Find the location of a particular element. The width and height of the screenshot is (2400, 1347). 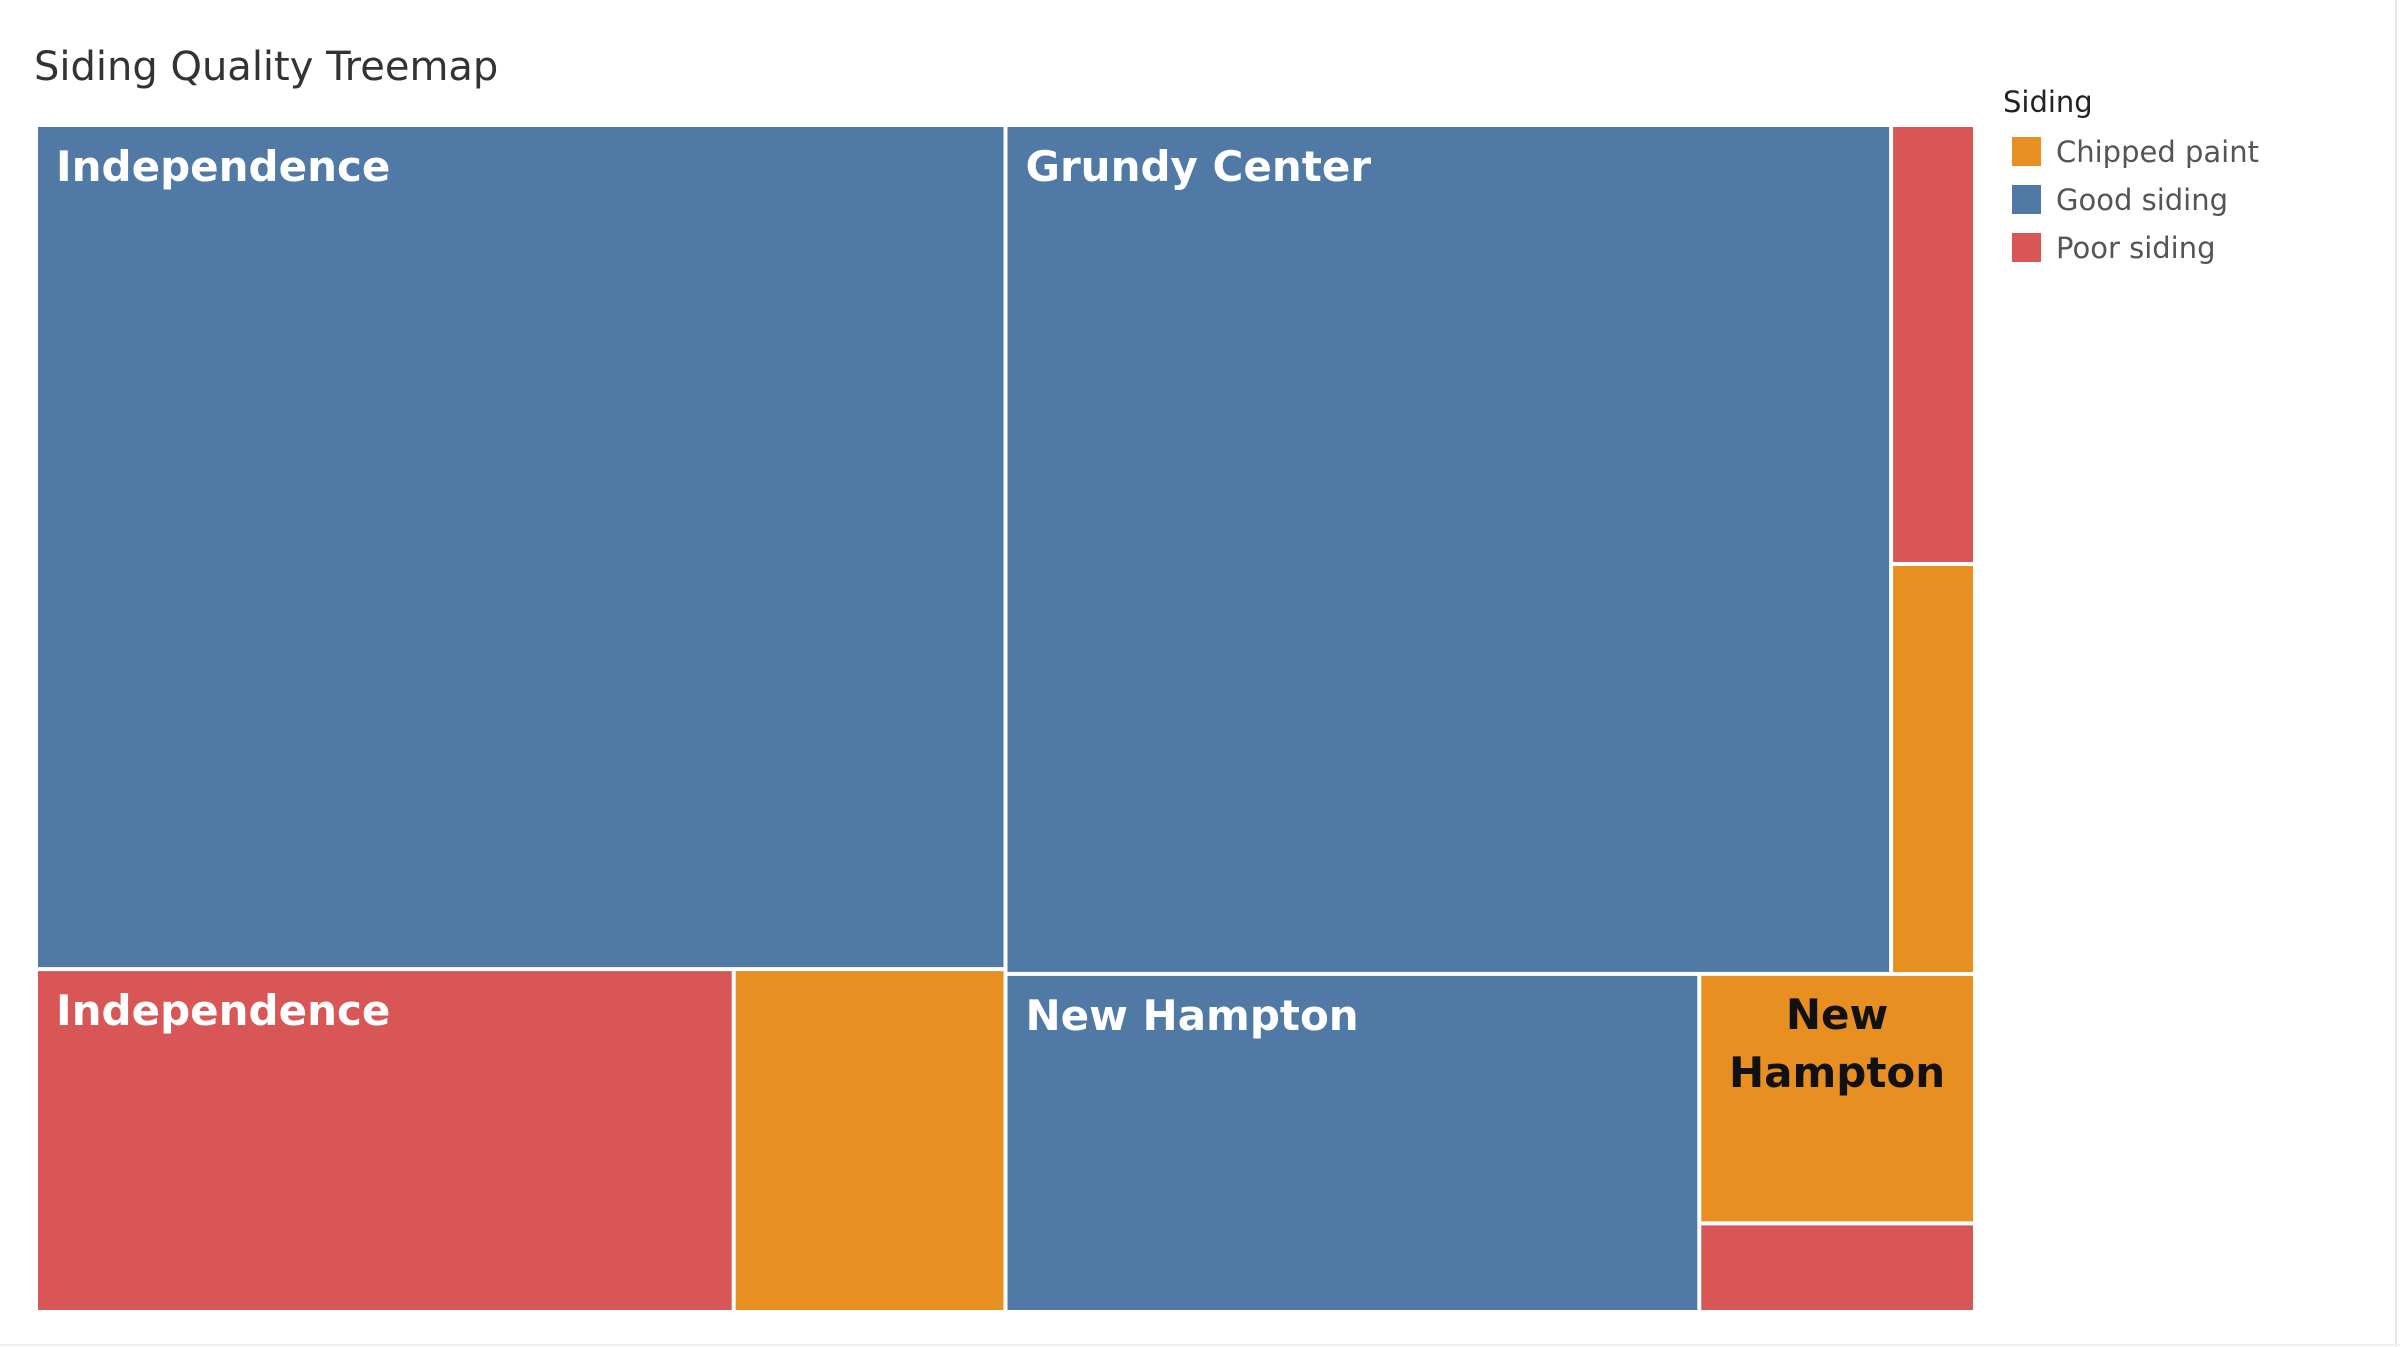

chart-title: Siding Quality Treemap is located at coordinates (266, 67).